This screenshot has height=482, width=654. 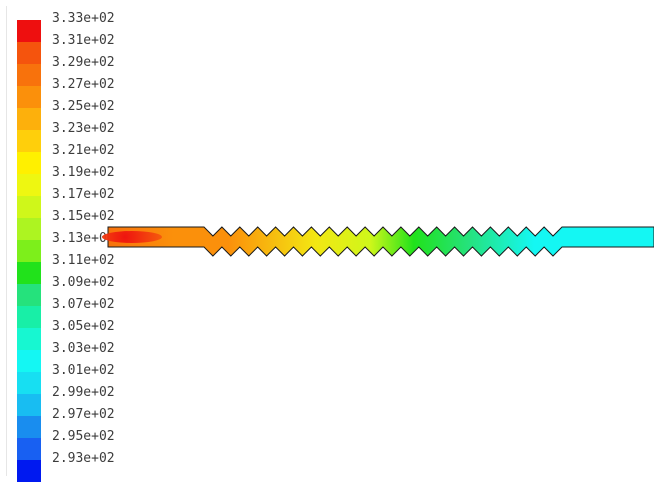 What do you see at coordinates (83, 62) in the screenshot?
I see `legend-label: 3.29e+02` at bounding box center [83, 62].